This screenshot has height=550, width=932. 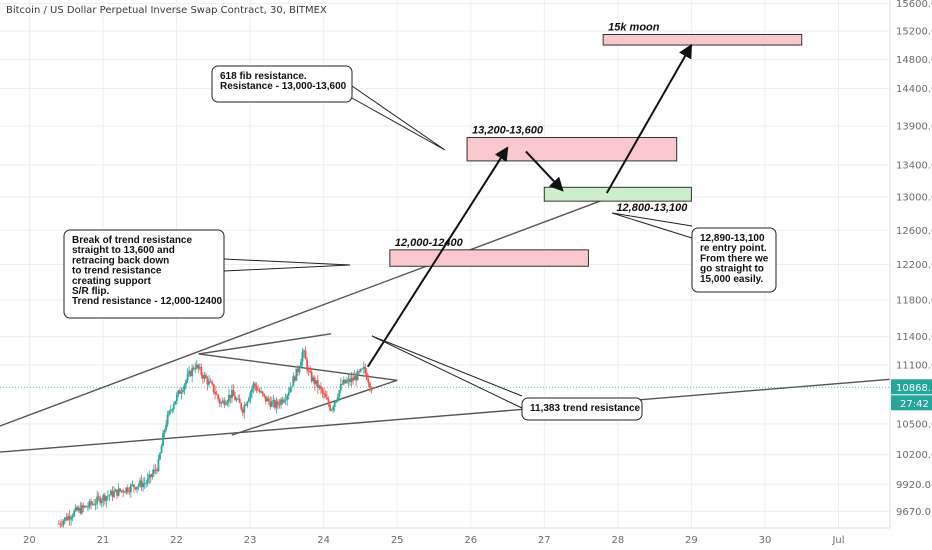 I want to click on note-break-trend-box, so click(x=144, y=274).